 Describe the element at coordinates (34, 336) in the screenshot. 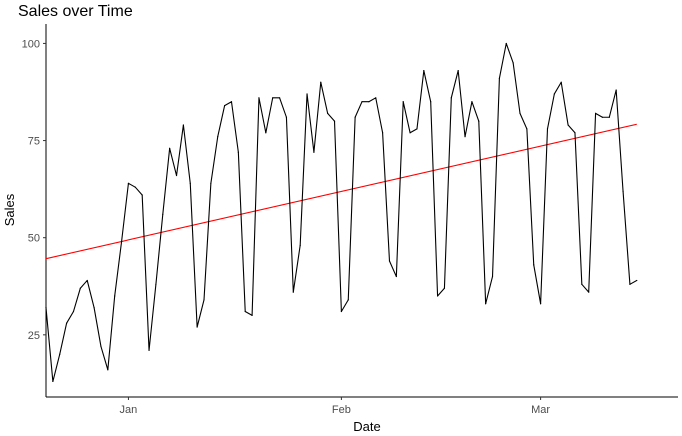

I see `y-tick-label: 25` at that location.